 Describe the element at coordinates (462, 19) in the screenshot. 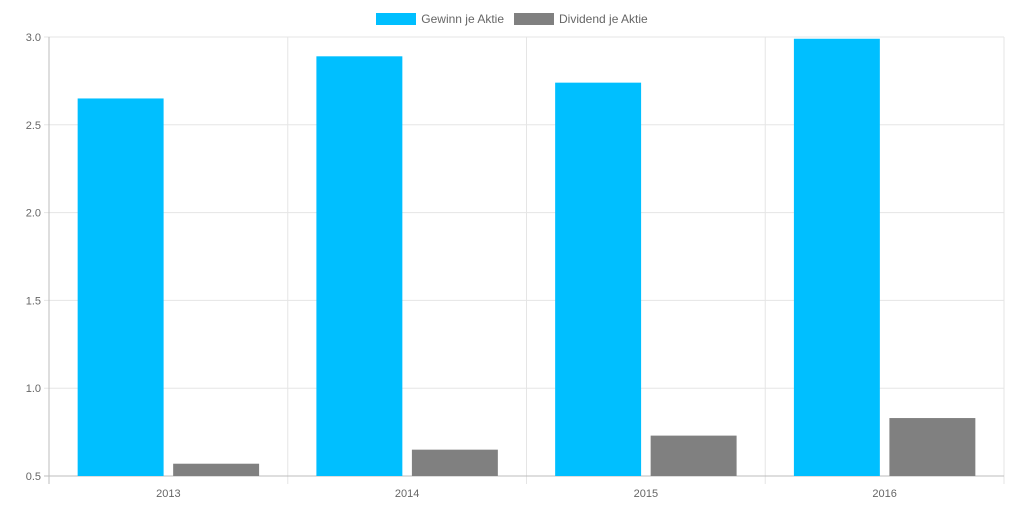

I see `legend-label-gewinn: Gewinn je Aktie` at that location.